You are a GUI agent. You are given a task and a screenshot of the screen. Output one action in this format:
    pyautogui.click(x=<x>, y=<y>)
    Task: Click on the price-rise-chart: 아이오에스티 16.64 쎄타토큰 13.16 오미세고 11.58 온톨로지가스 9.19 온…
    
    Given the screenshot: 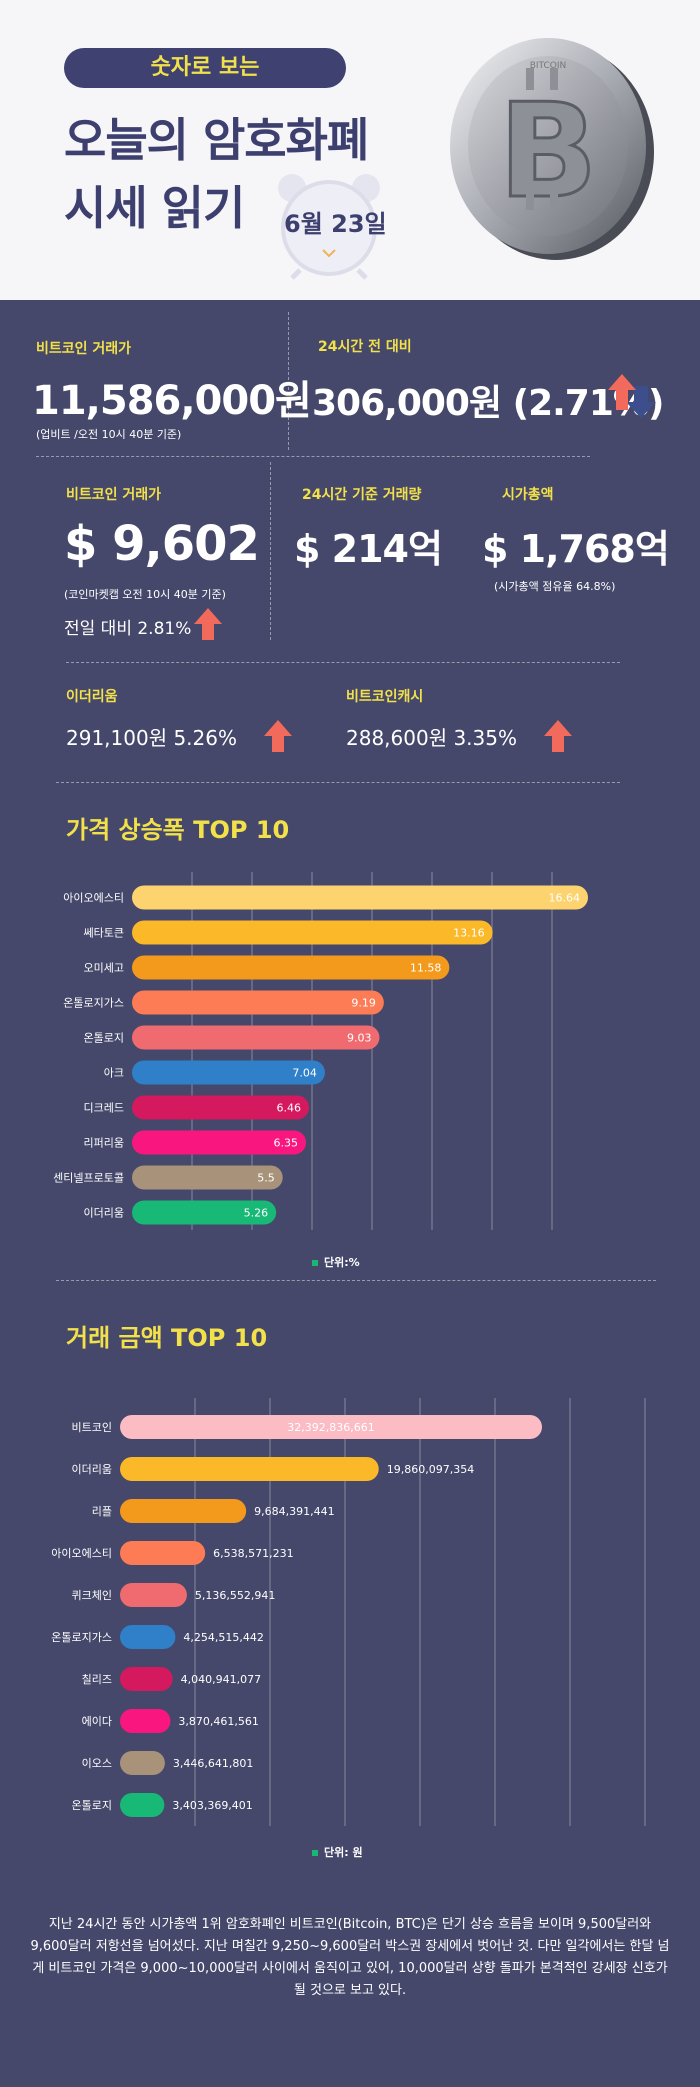 What is the action you would take?
    pyautogui.click(x=320, y=1051)
    